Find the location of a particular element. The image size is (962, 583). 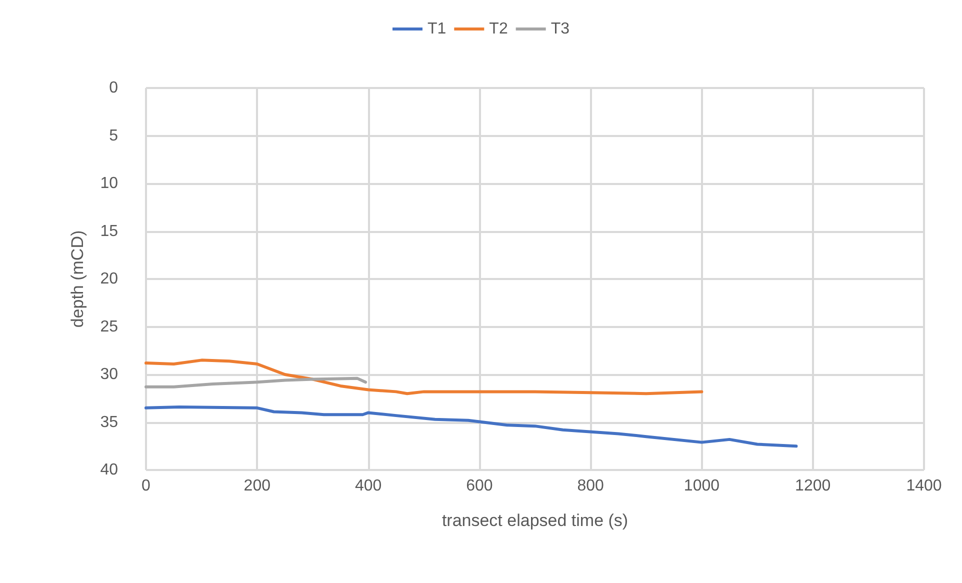

x-tick-label: 600 is located at coordinates (479, 486).